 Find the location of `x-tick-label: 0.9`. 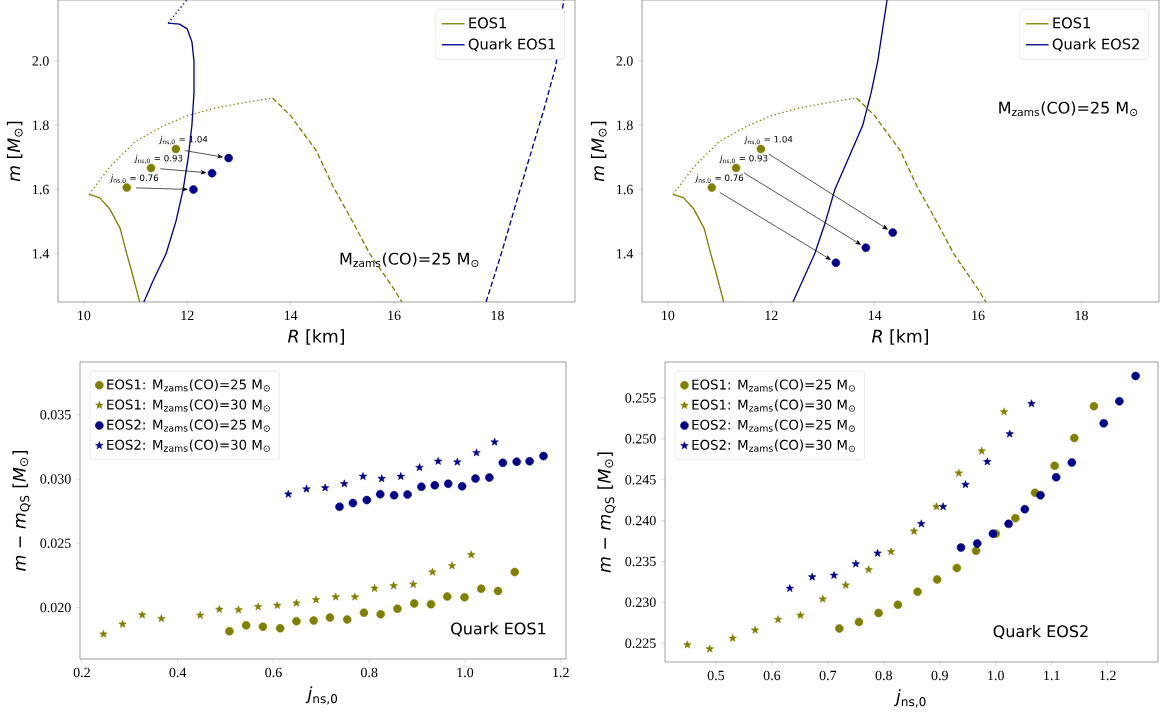

x-tick-label: 0.9 is located at coordinates (939, 675).